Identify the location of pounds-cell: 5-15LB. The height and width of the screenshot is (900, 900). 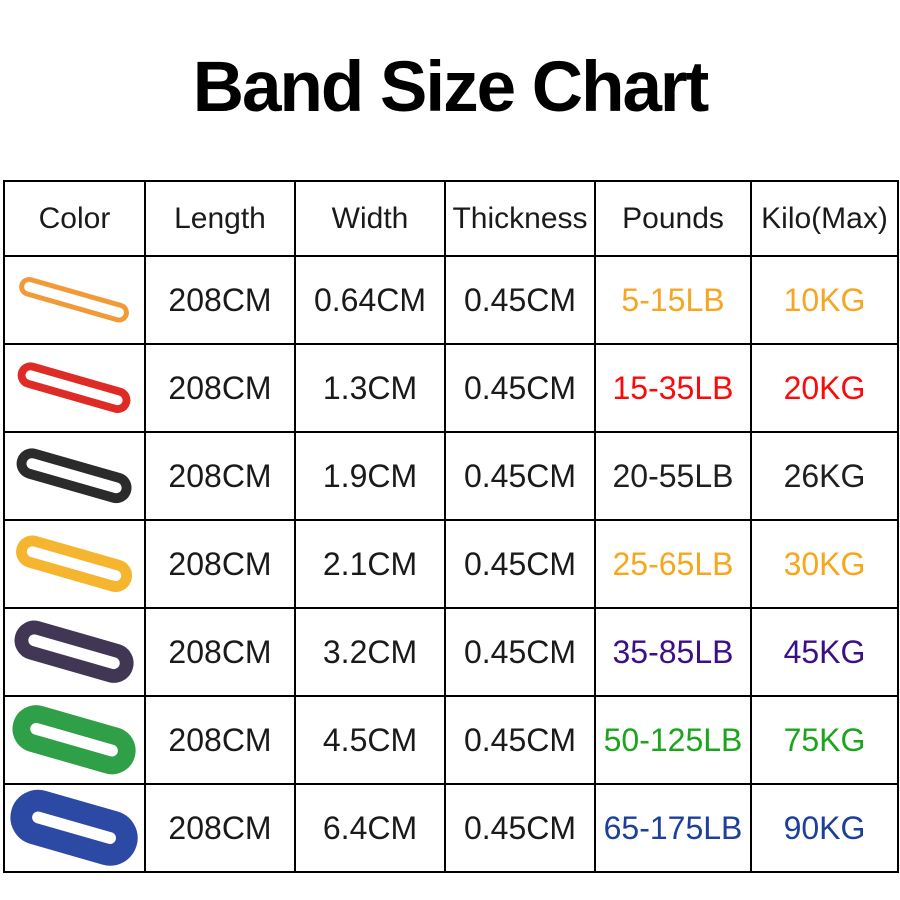
(673, 300).